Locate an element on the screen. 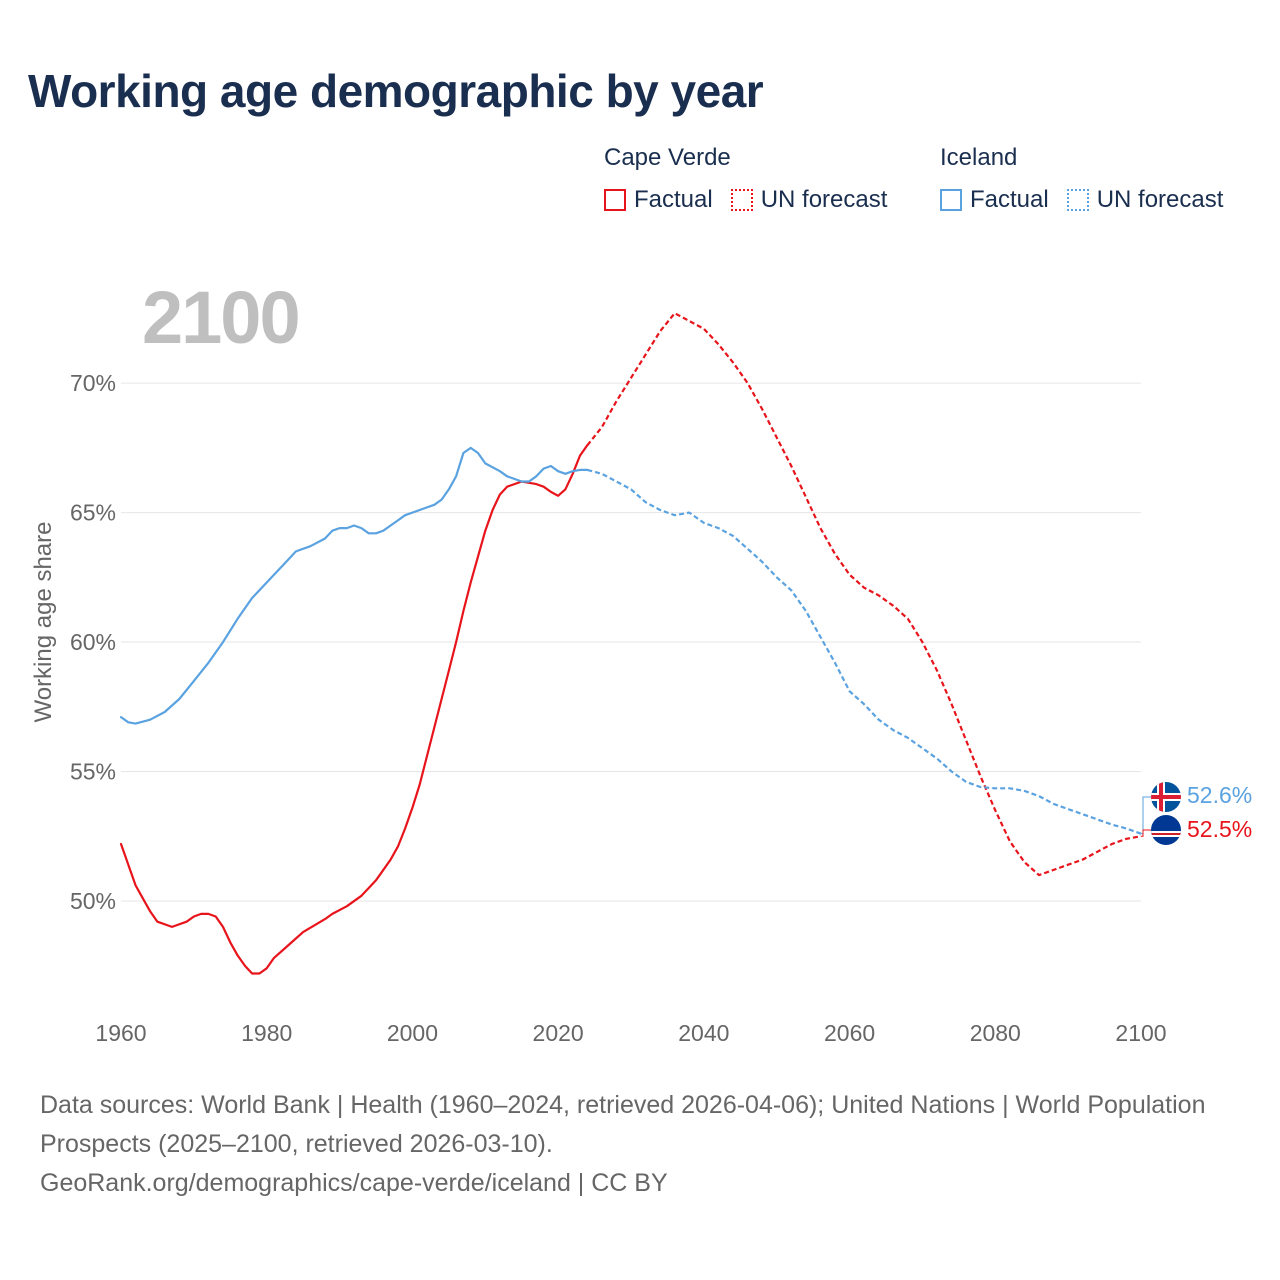  end-label-connectors is located at coordinates (1146, 816).